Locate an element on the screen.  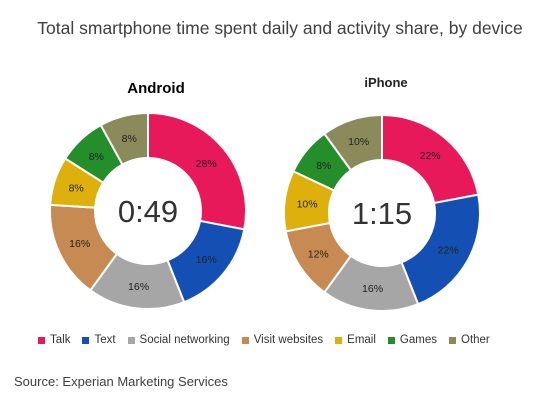
android-label-text: 16% is located at coordinates (206, 260).